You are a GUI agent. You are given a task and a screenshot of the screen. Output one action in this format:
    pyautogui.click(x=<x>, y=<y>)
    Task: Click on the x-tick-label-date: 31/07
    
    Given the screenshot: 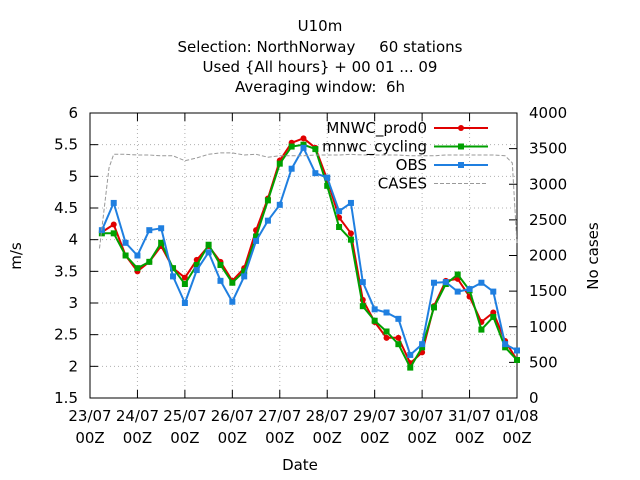 What is the action you would take?
    pyautogui.click(x=469, y=416)
    